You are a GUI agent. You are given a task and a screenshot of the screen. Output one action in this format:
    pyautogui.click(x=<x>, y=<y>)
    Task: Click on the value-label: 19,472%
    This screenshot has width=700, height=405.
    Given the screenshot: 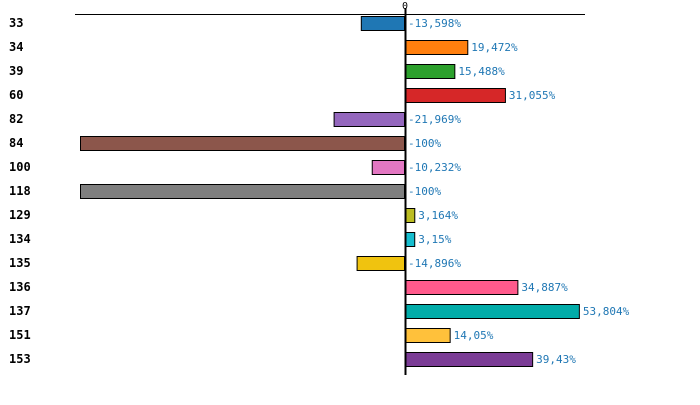 What is the action you would take?
    pyautogui.click(x=494, y=47)
    